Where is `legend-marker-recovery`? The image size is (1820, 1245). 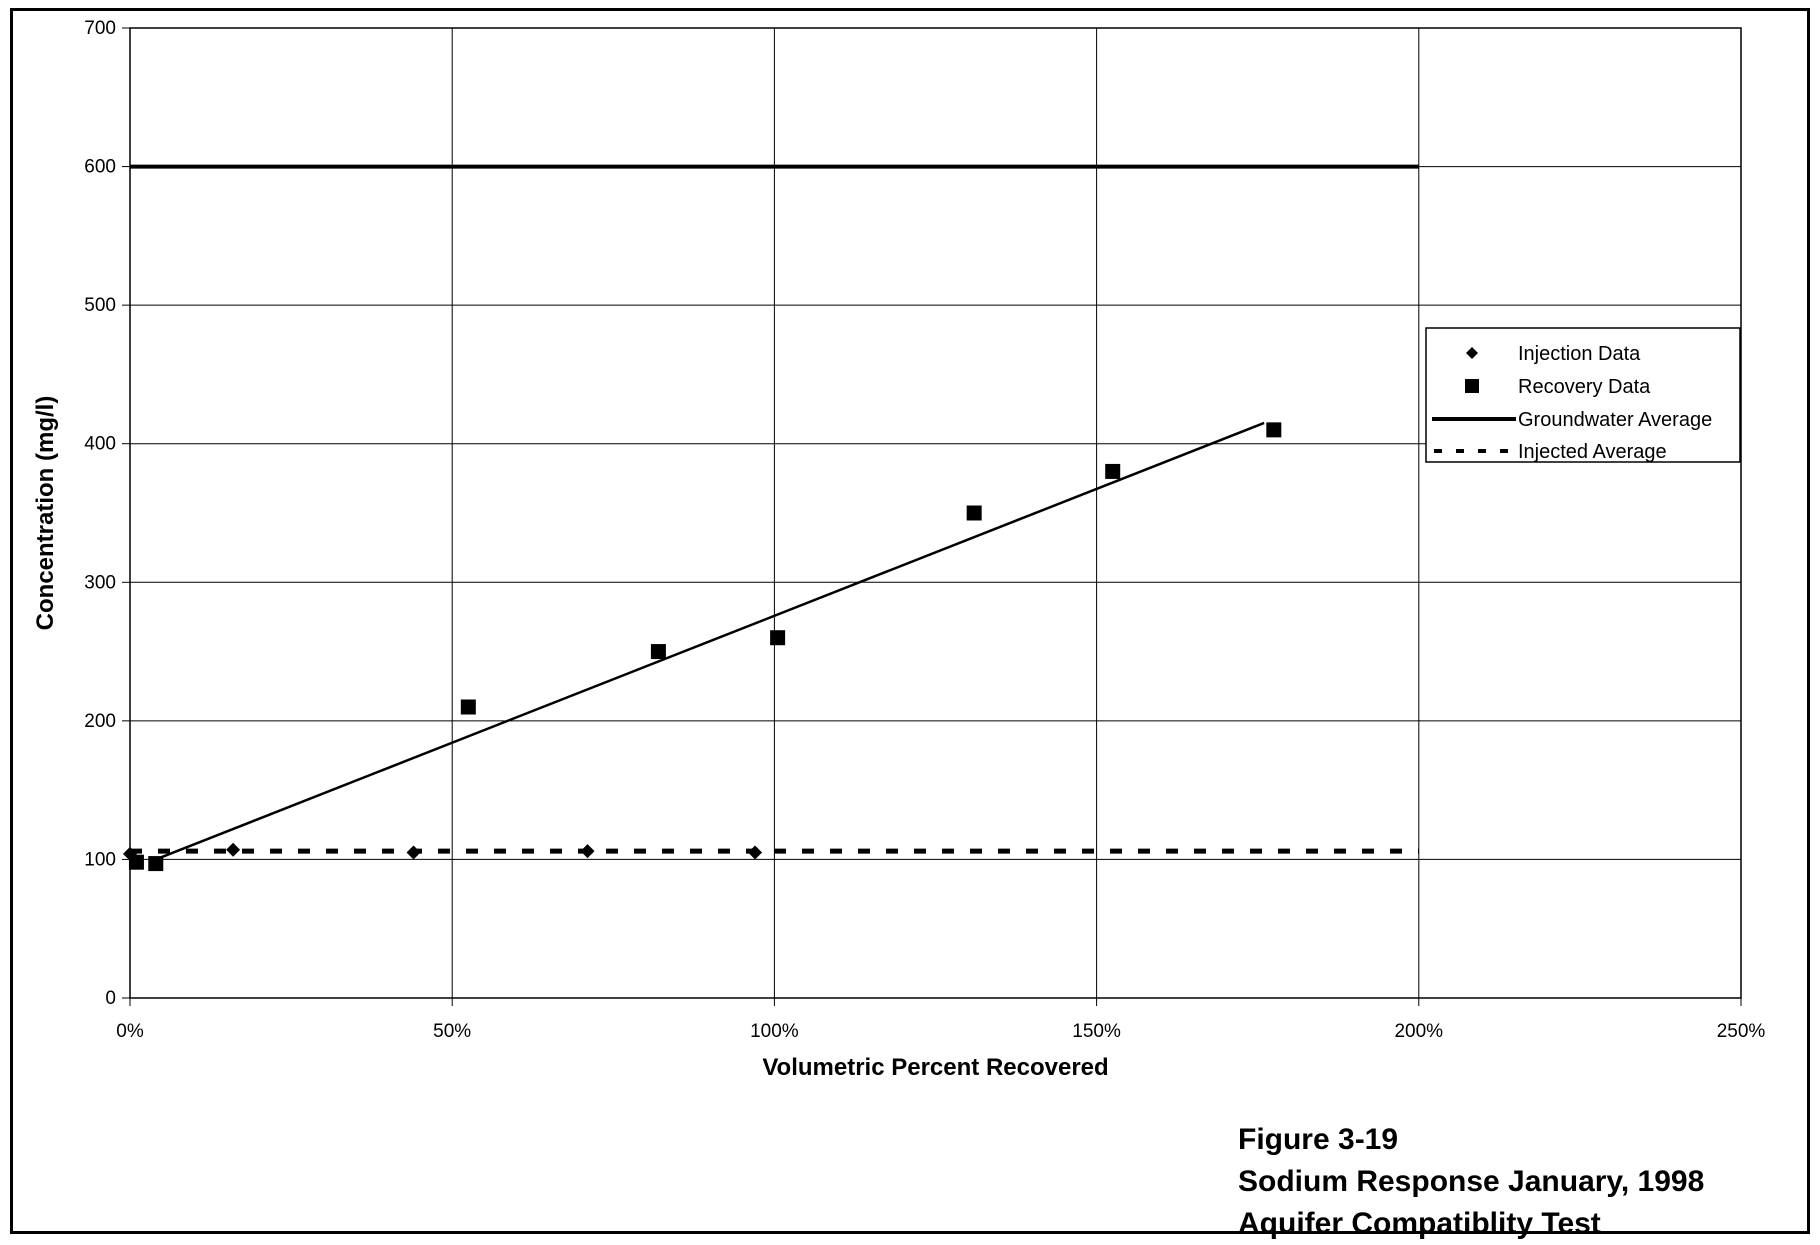
legend-marker-recovery is located at coordinates (1472, 386).